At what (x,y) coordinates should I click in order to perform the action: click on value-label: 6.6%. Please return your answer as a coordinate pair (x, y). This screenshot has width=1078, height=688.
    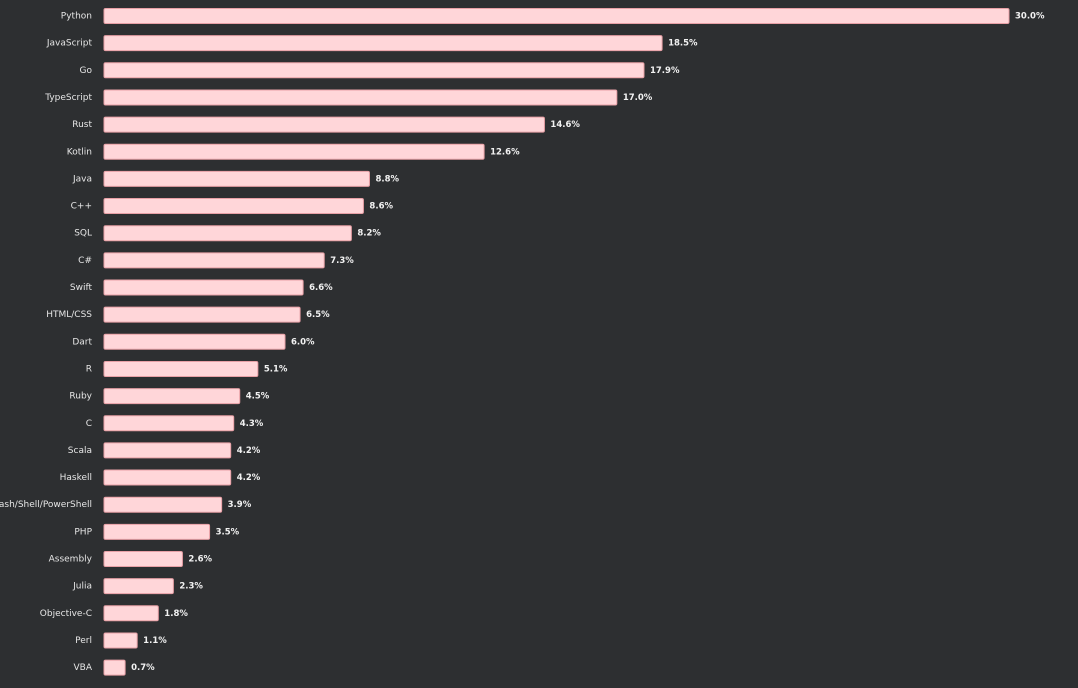
    Looking at the image, I should click on (321, 288).